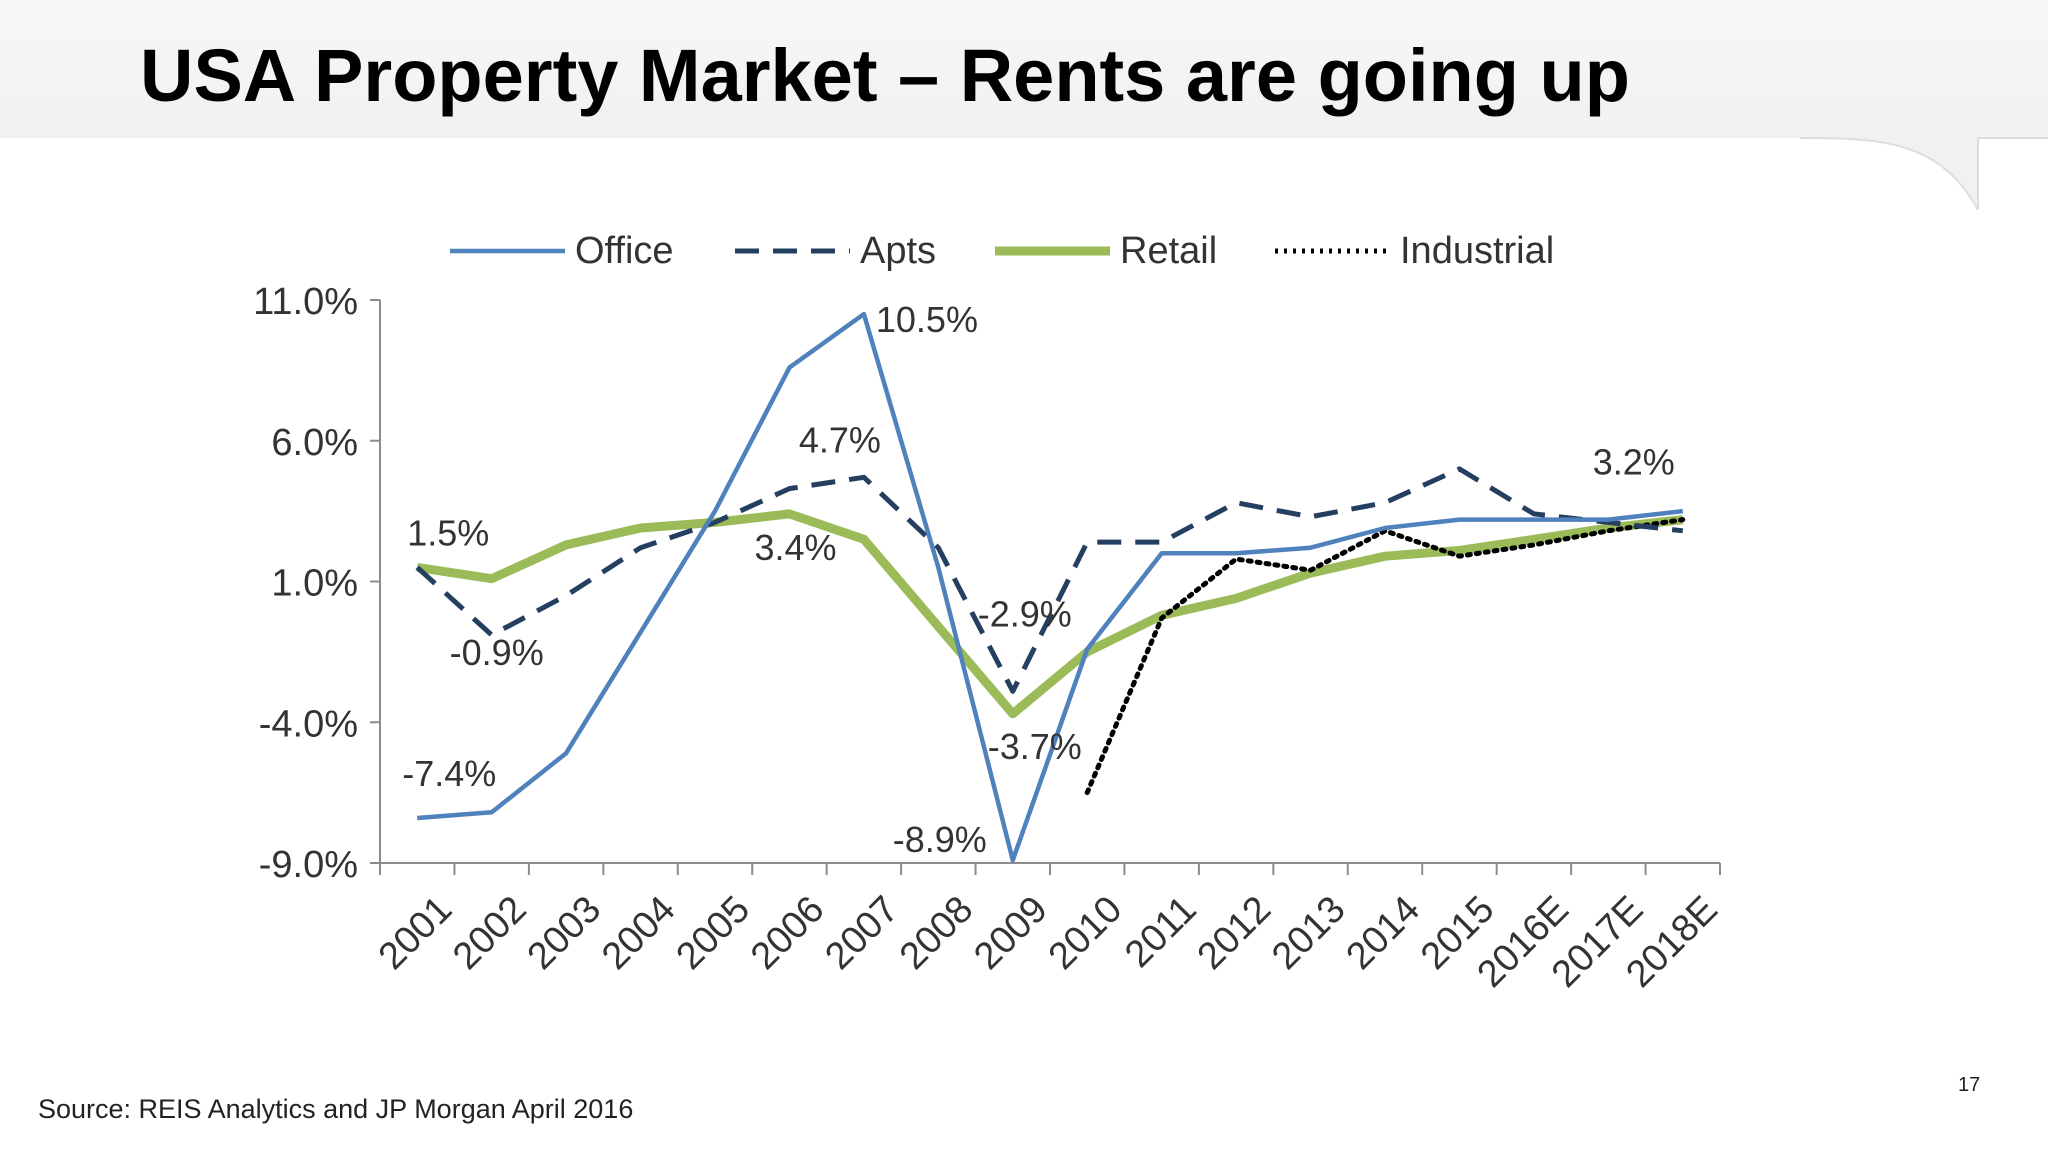 The height and width of the screenshot is (1152, 2048). Describe the element at coordinates (787, 932) in the screenshot. I see `x-tick-label: 2006` at that location.